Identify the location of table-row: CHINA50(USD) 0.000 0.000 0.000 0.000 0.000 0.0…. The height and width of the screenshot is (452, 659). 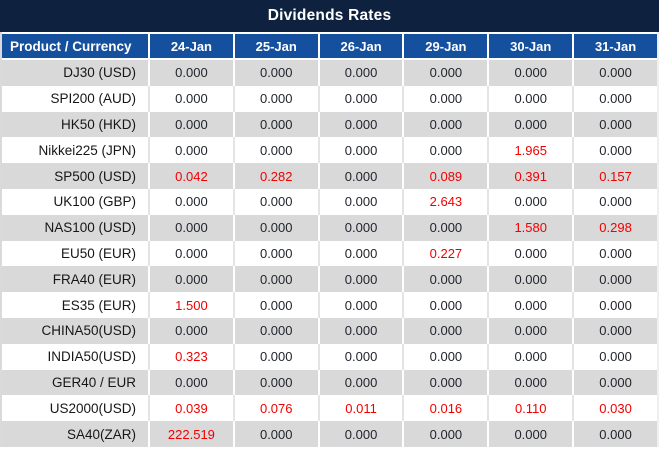
(329, 330).